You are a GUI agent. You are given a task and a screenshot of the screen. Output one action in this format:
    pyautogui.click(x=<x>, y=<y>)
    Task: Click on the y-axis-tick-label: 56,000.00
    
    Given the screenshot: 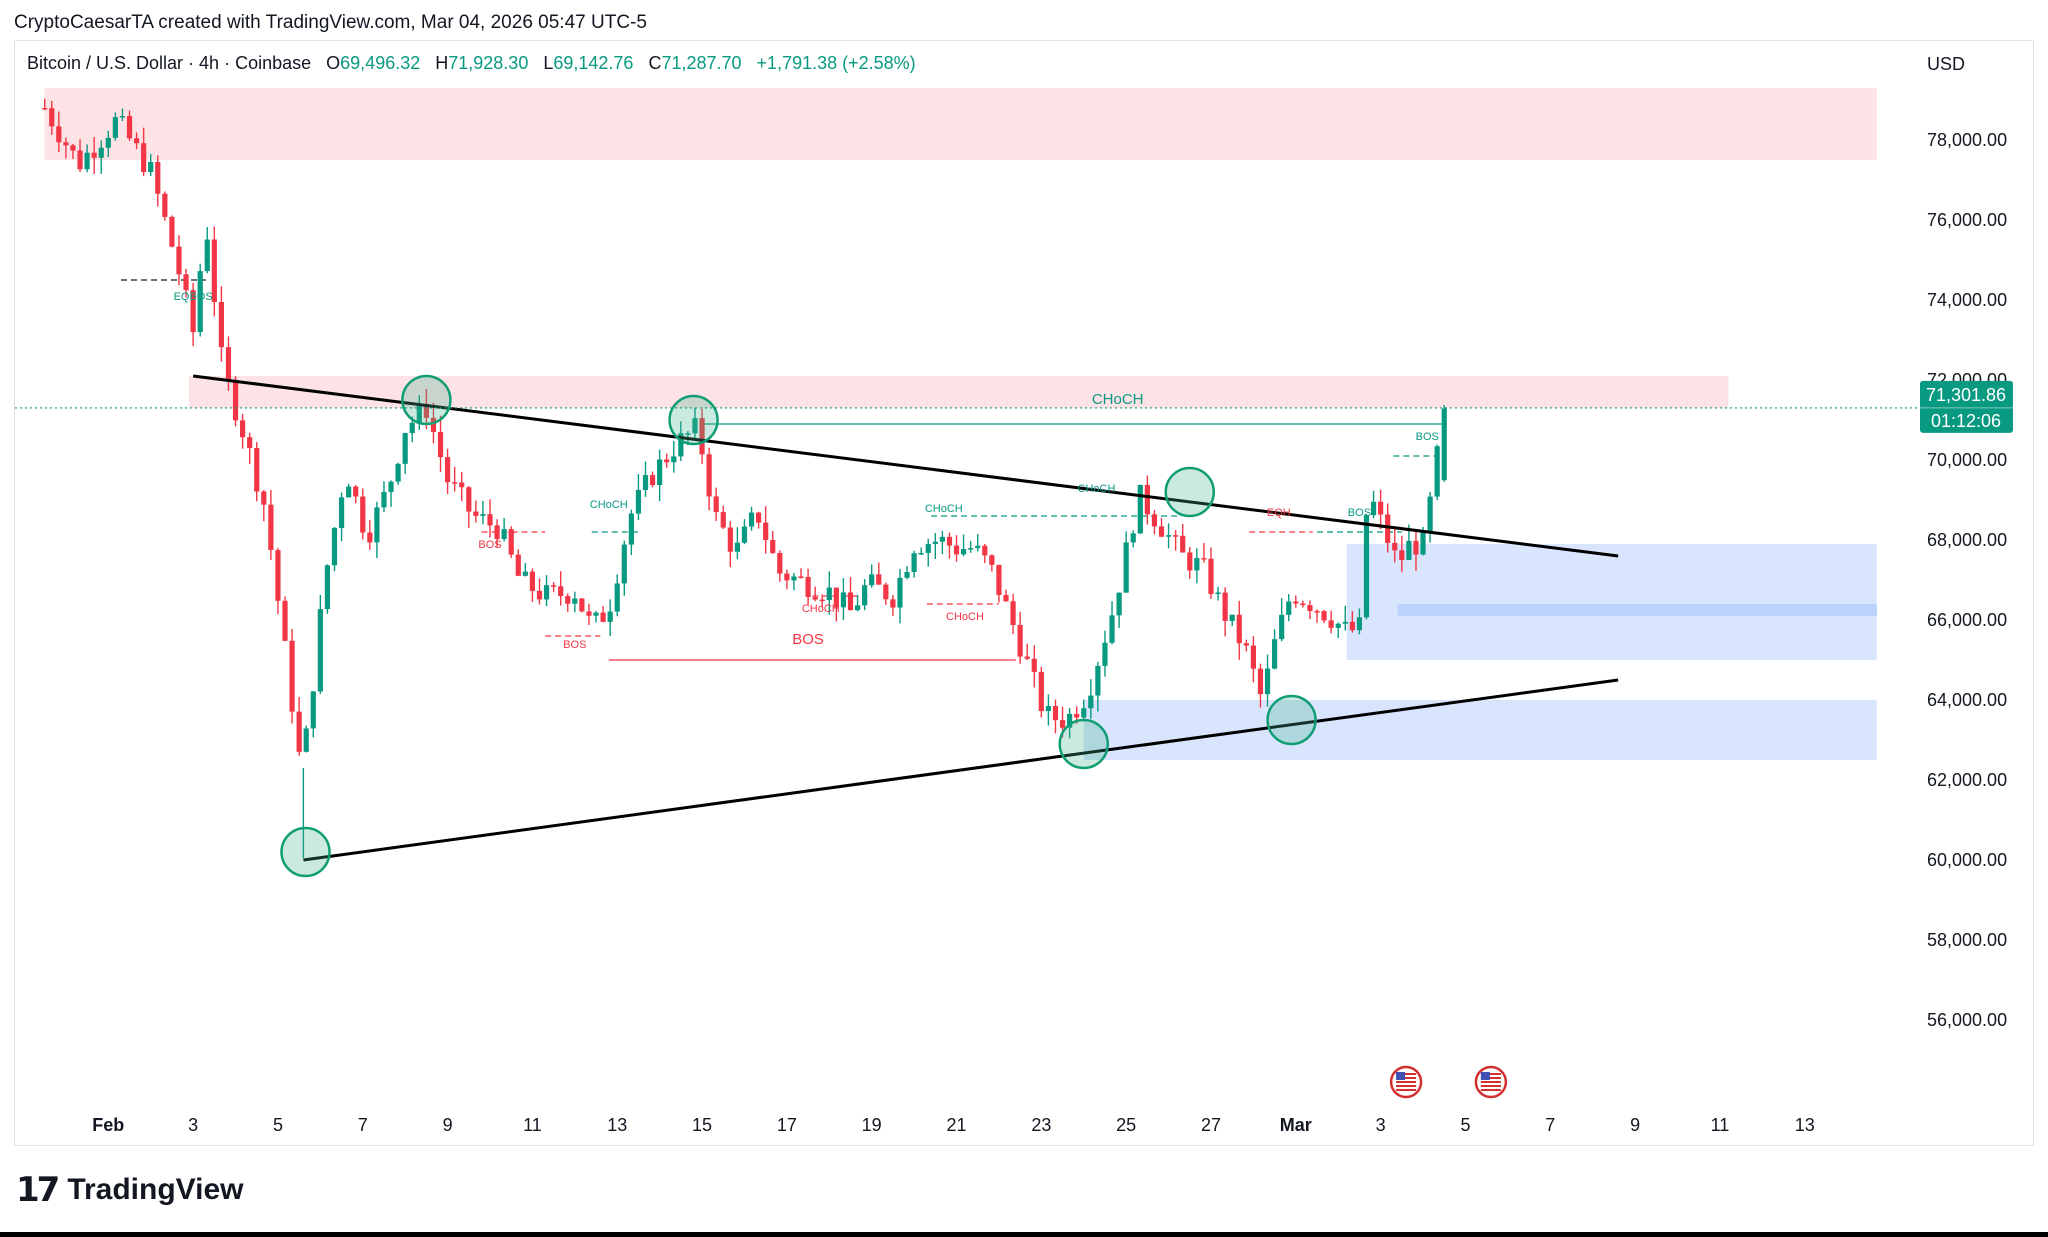 What is the action you would take?
    pyautogui.click(x=1967, y=1020)
    